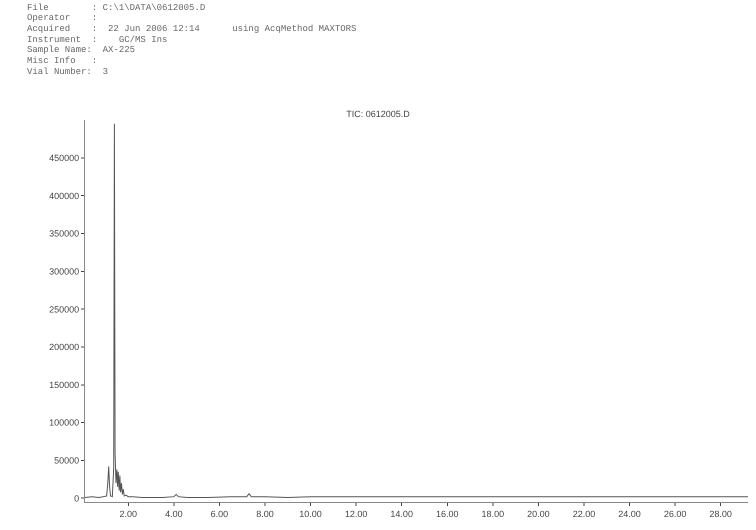  Describe the element at coordinates (538, 513) in the screenshot. I see `x-tick-label: 20.00` at that location.